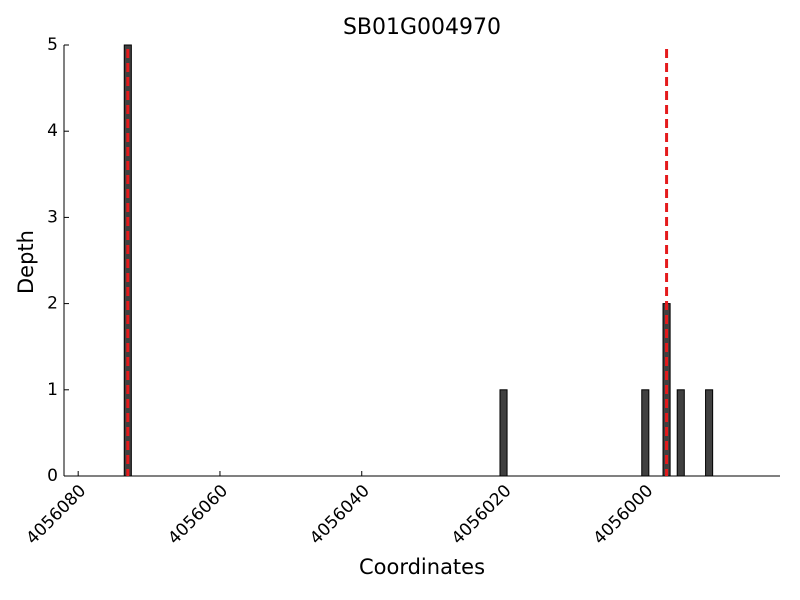  Describe the element at coordinates (52, 304) in the screenshot. I see `y-tick-label: 2` at that location.